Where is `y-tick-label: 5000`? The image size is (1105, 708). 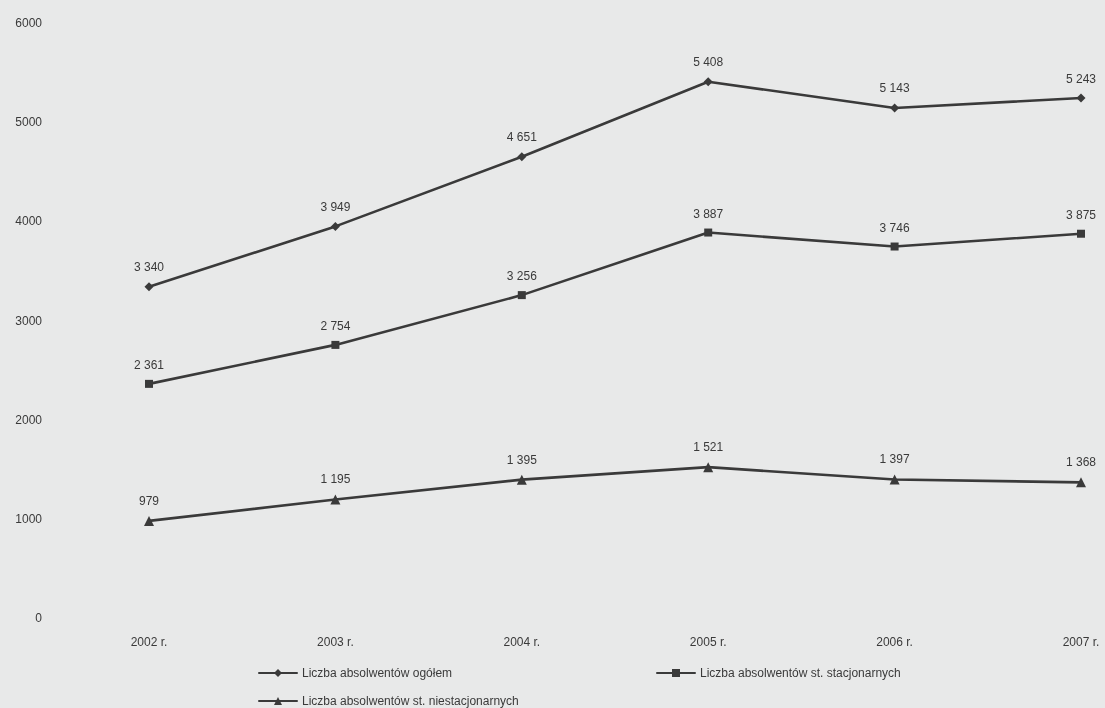
y-tick-label: 5000 is located at coordinates (29, 122).